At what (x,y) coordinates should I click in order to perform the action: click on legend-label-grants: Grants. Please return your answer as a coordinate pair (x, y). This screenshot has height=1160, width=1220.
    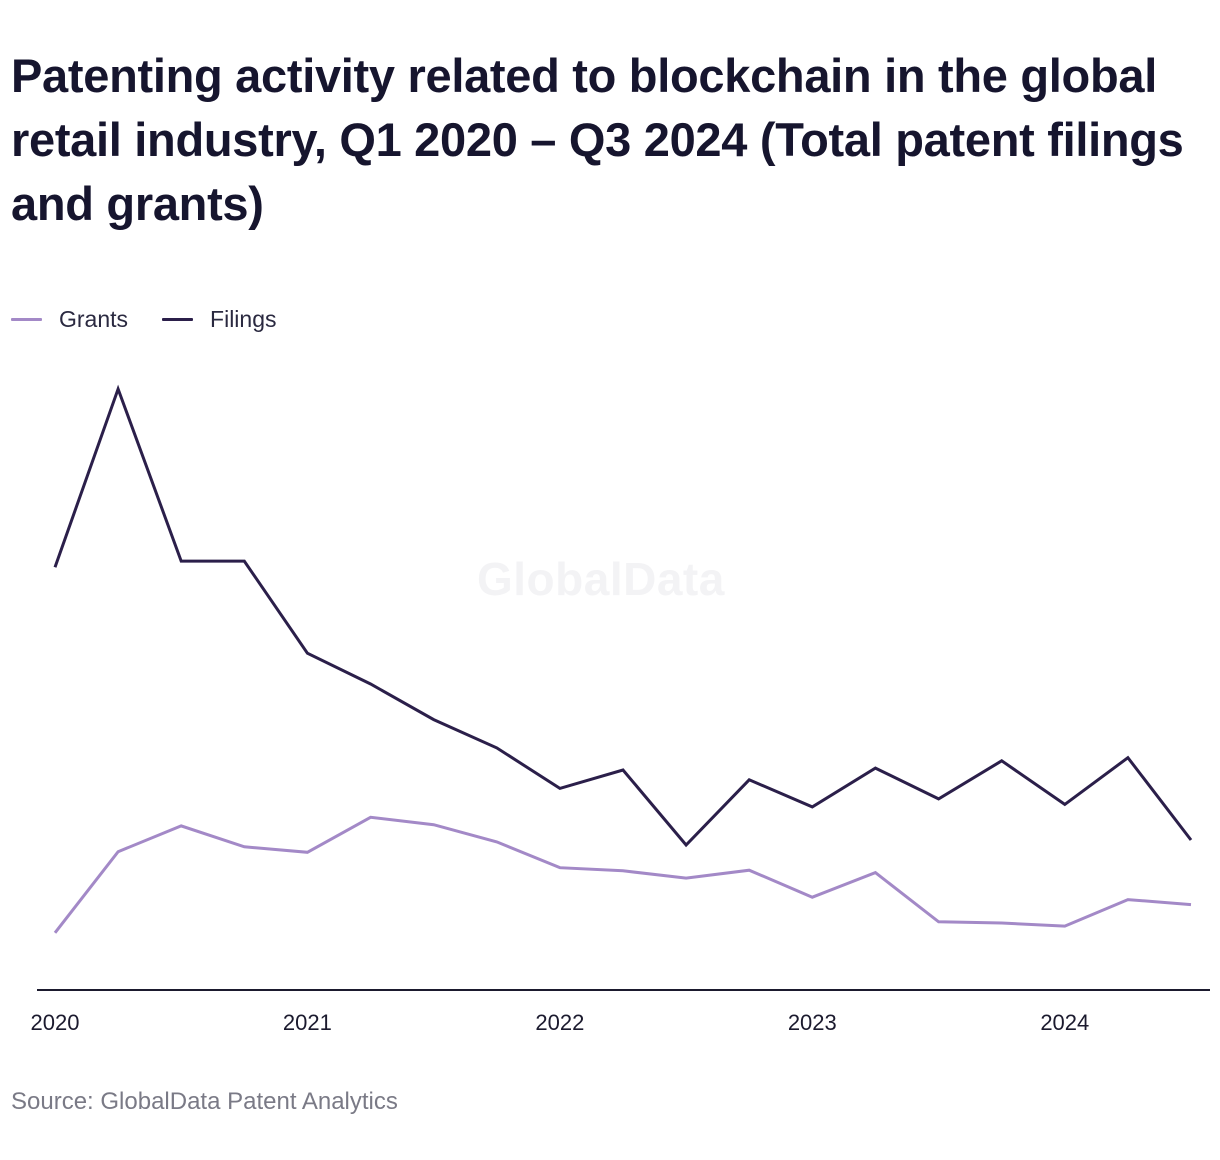
    Looking at the image, I should click on (94, 319).